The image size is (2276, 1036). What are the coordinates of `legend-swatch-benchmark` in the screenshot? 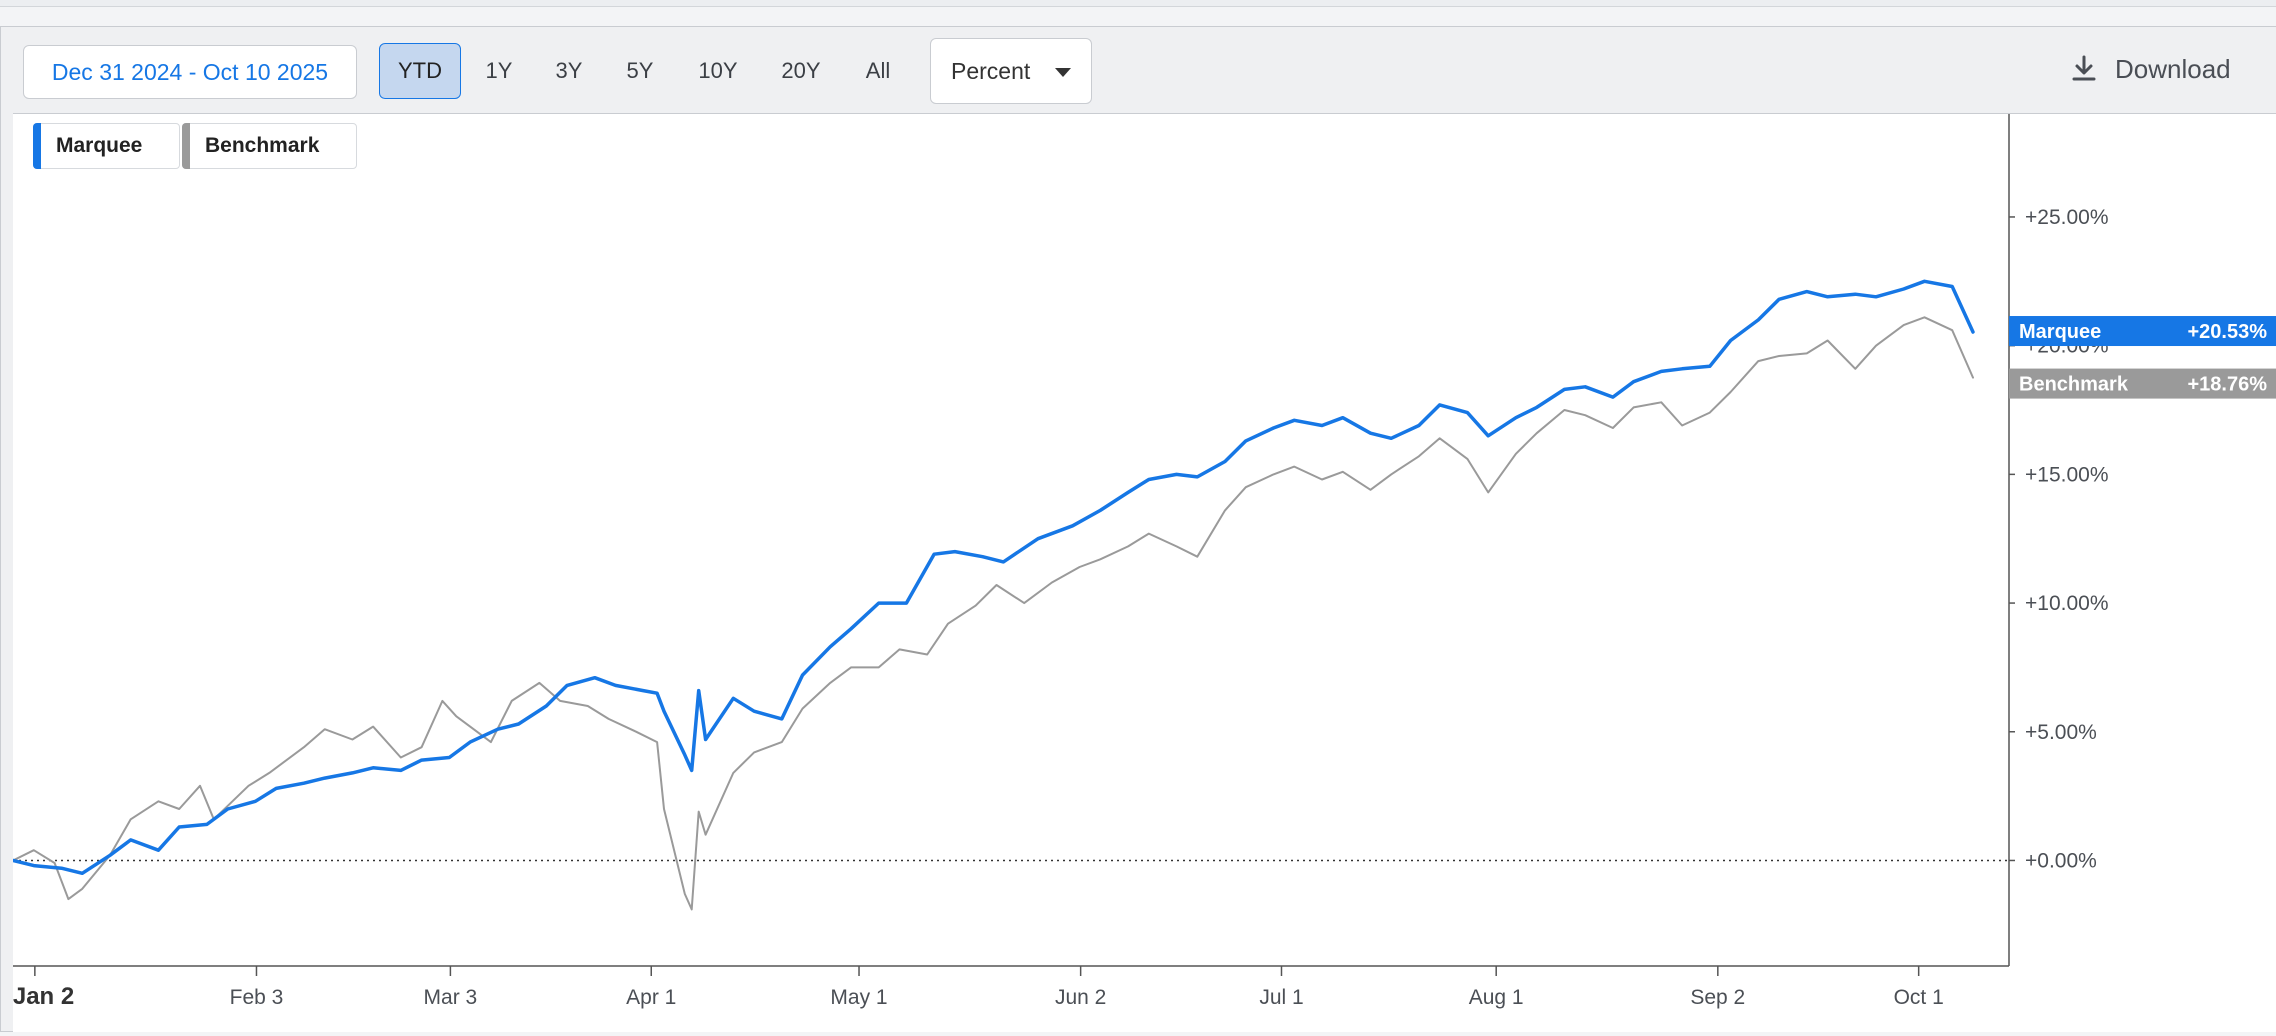 It's located at (186, 146).